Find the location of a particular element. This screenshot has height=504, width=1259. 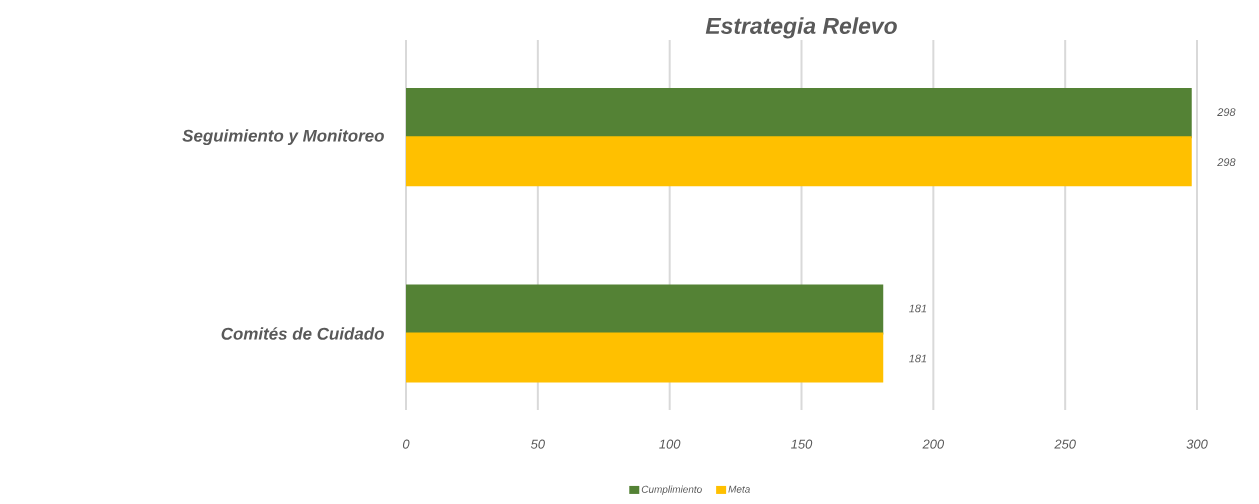

x-tick-label: 200 is located at coordinates (933, 444).